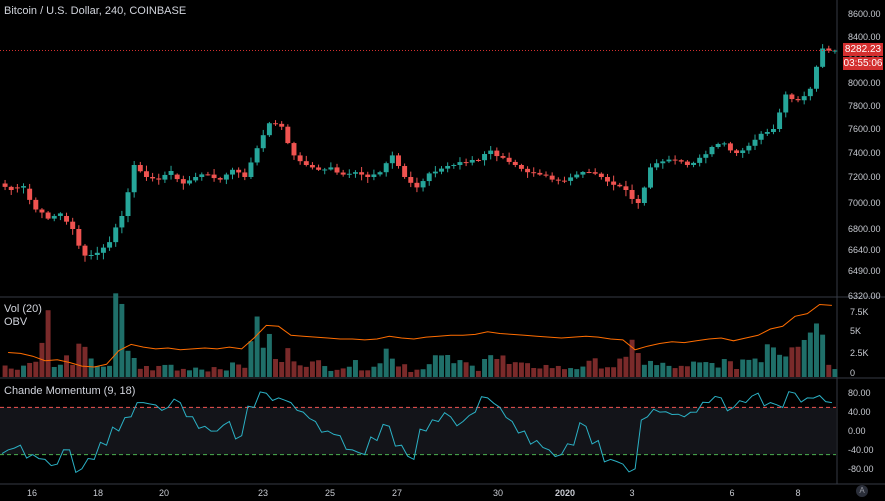 The image size is (885, 501). I want to click on price-tick-label: 6490.00, so click(864, 271).